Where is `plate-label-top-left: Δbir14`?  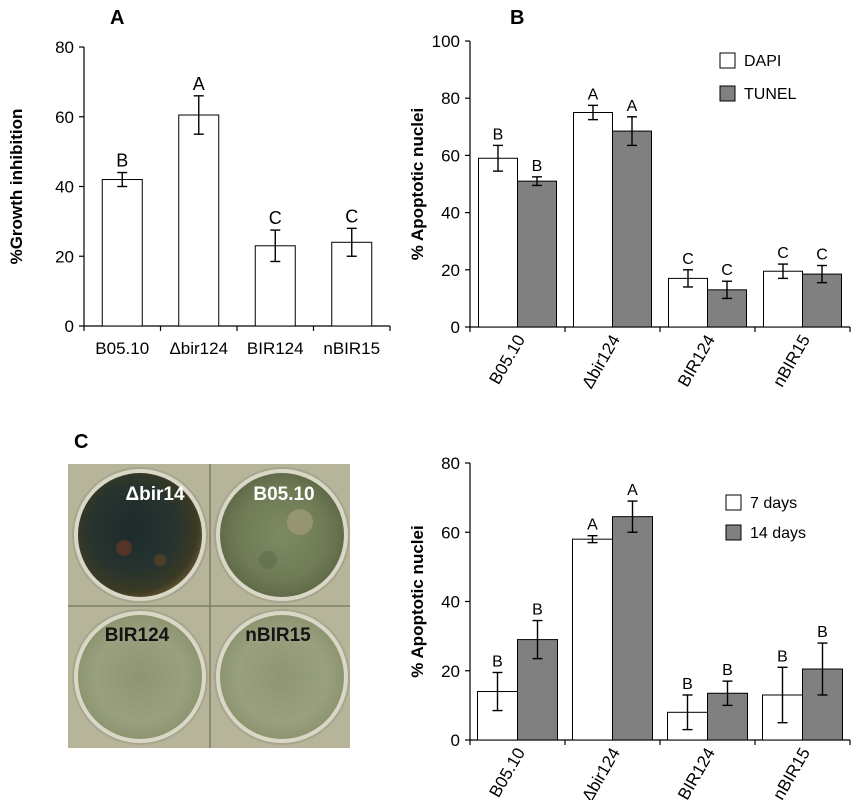
plate-label-top-left: Δbir14 is located at coordinates (155, 494).